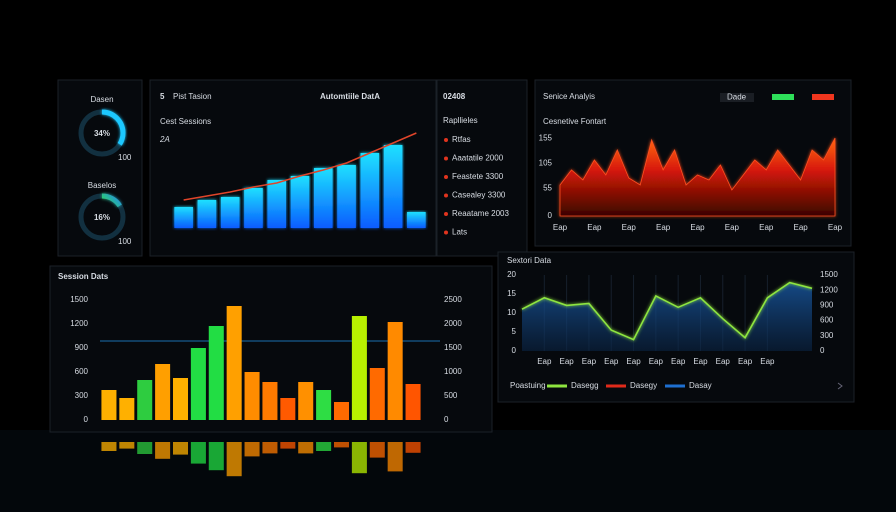 The width and height of the screenshot is (896, 512). Describe the element at coordinates (546, 163) in the screenshot. I see `y-tick-label: 105` at that location.